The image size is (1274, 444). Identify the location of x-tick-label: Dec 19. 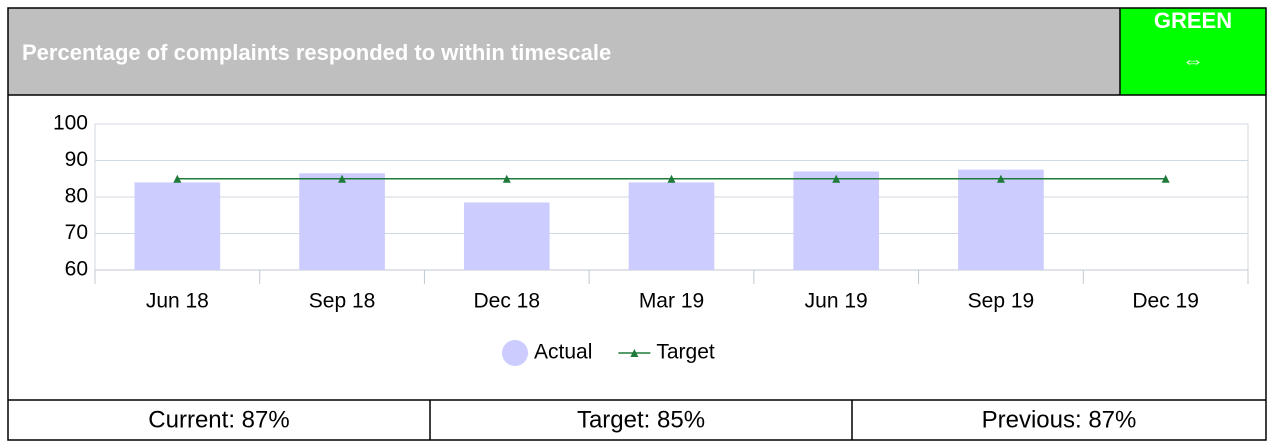
(1165, 301).